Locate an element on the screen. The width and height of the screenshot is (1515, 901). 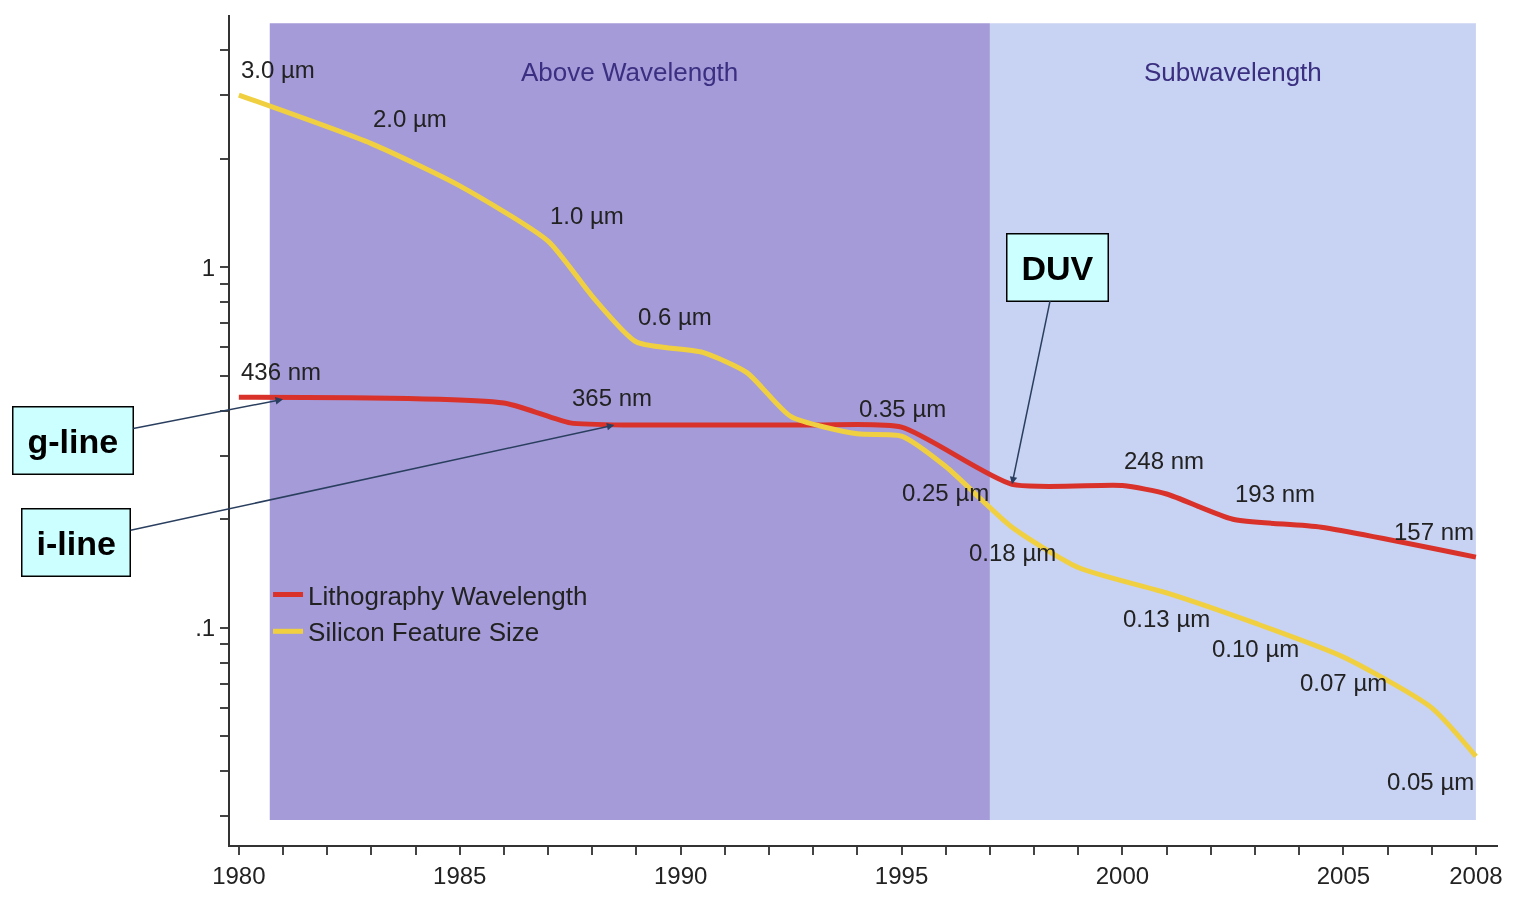
band-label: Subwavelength is located at coordinates (1233, 72).